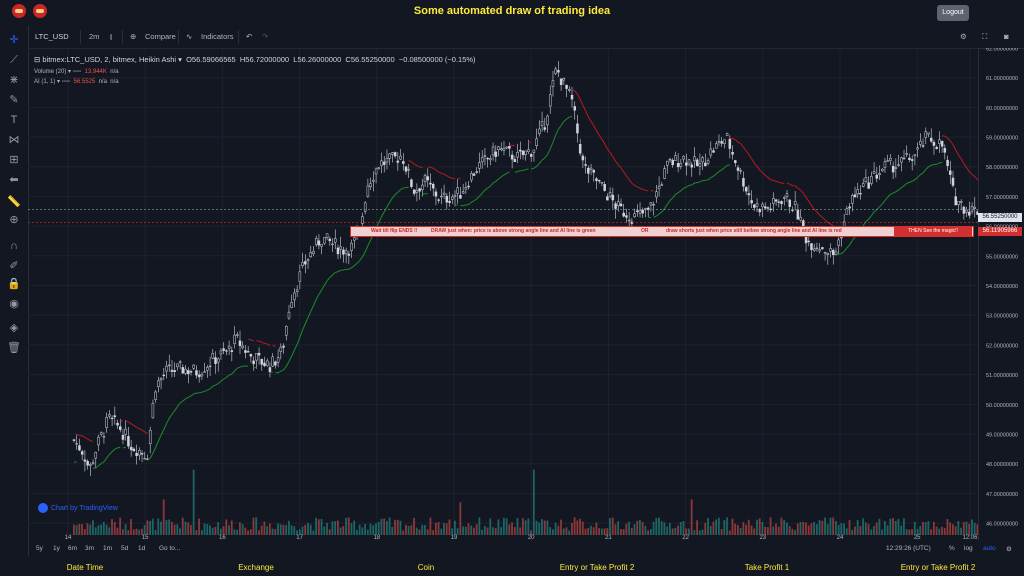 The image size is (1024, 576). I want to click on compare-icon: ⊕, so click(133, 36).